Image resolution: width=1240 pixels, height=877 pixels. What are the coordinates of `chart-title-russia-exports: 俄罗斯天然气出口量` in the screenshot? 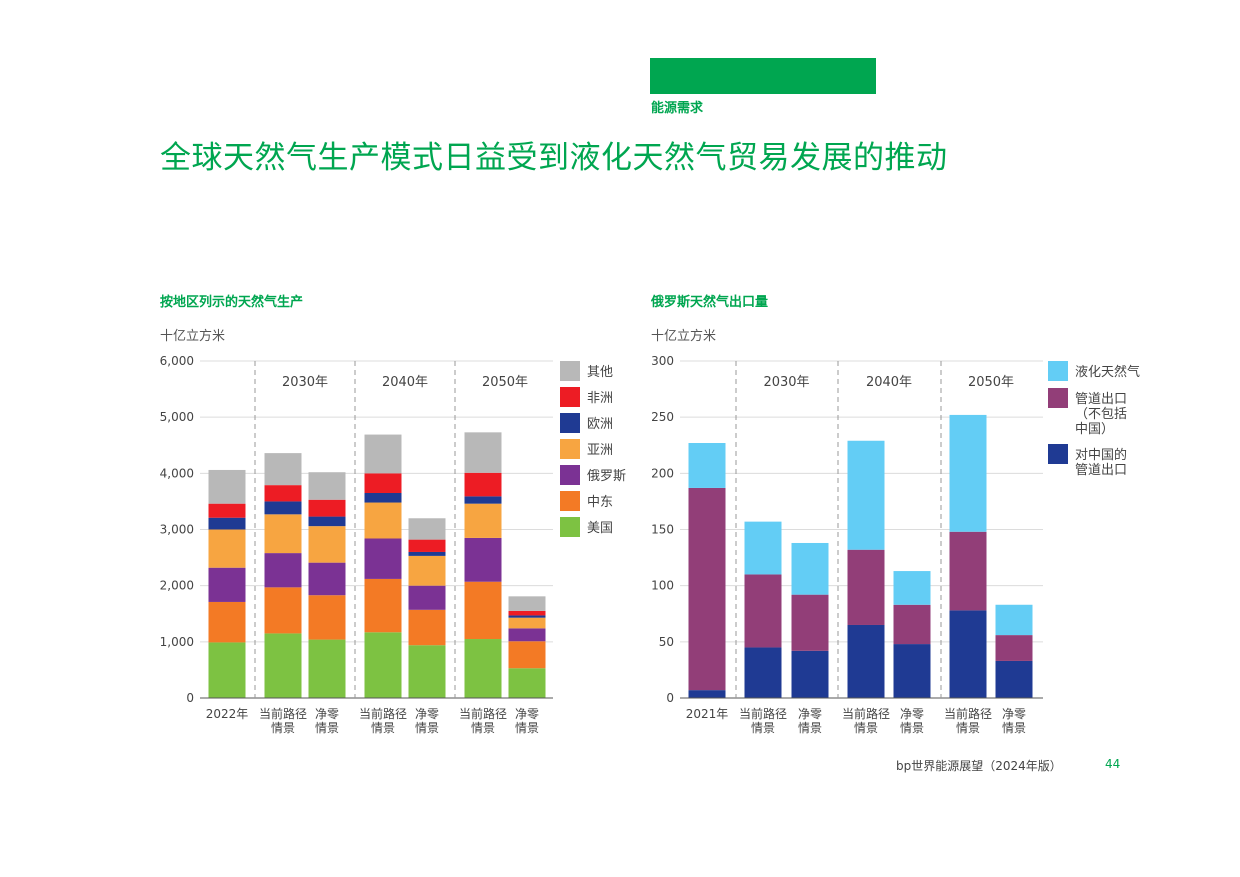 It's located at (710, 302).